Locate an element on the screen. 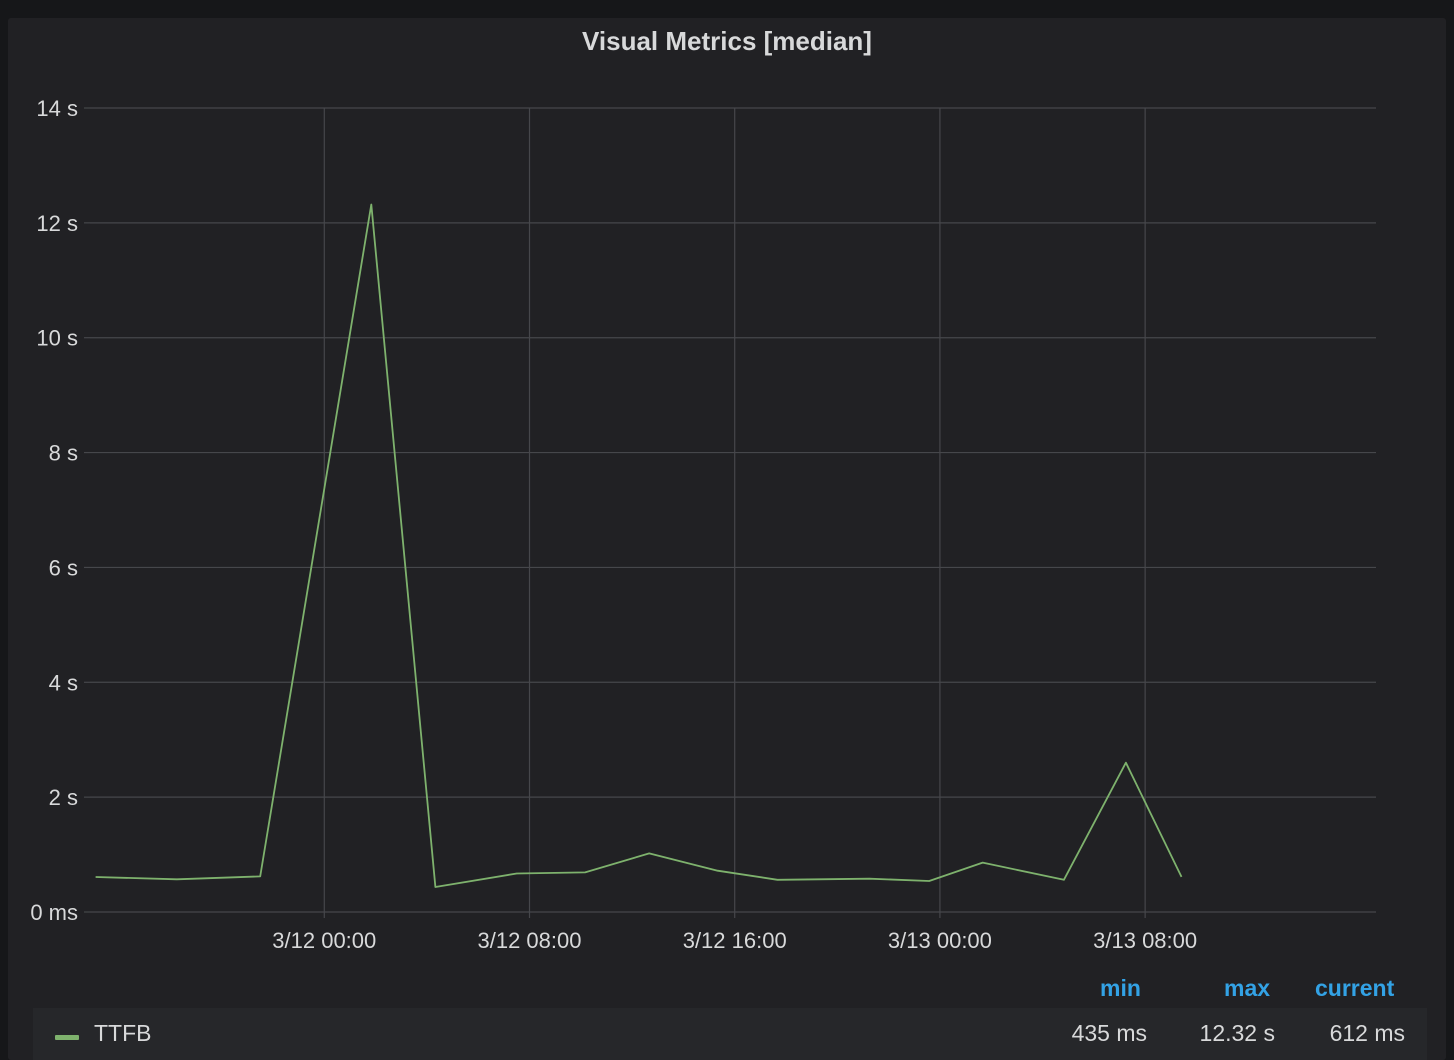 This screenshot has height=1060, width=1454. x-tick-label: 3/12 00:00 is located at coordinates (324, 940).